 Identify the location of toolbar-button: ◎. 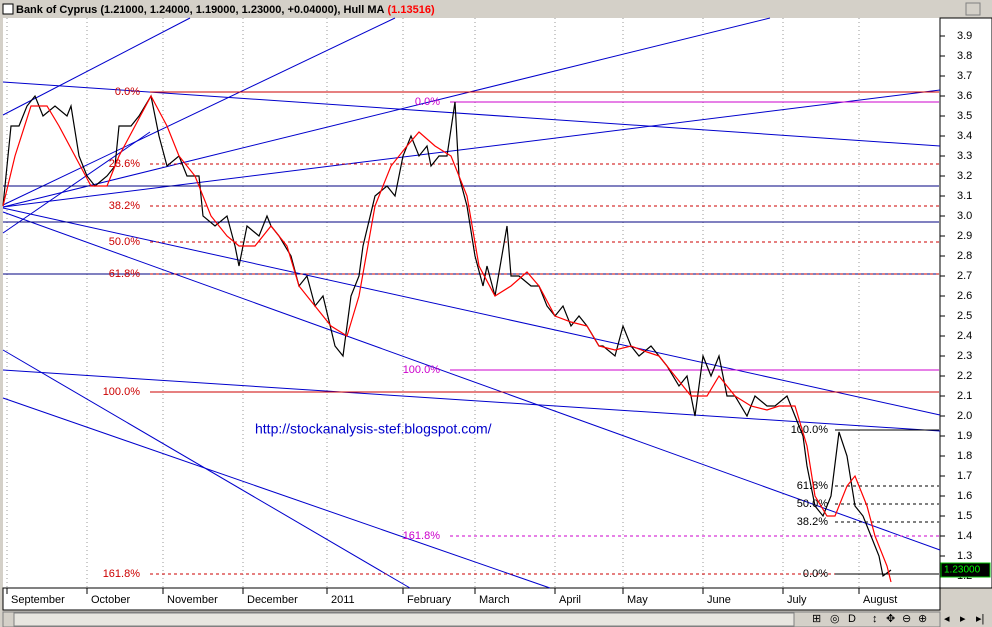
(835, 619).